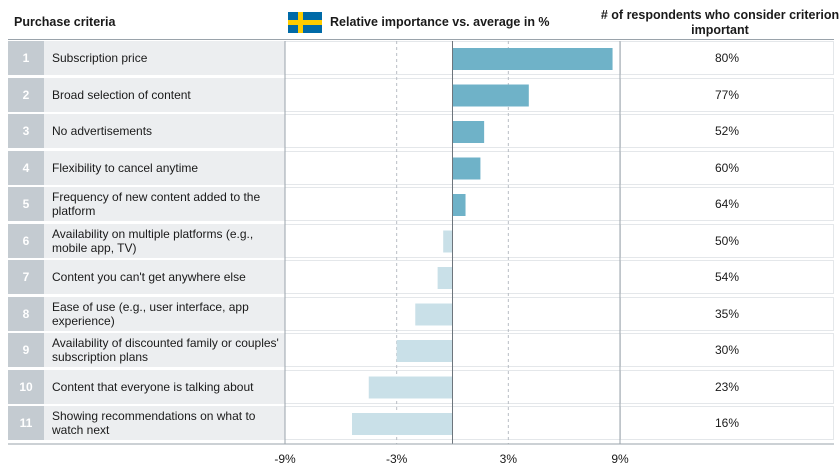 This screenshot has width=840, height=471. I want to click on respondents-value: 35%, so click(727, 313).